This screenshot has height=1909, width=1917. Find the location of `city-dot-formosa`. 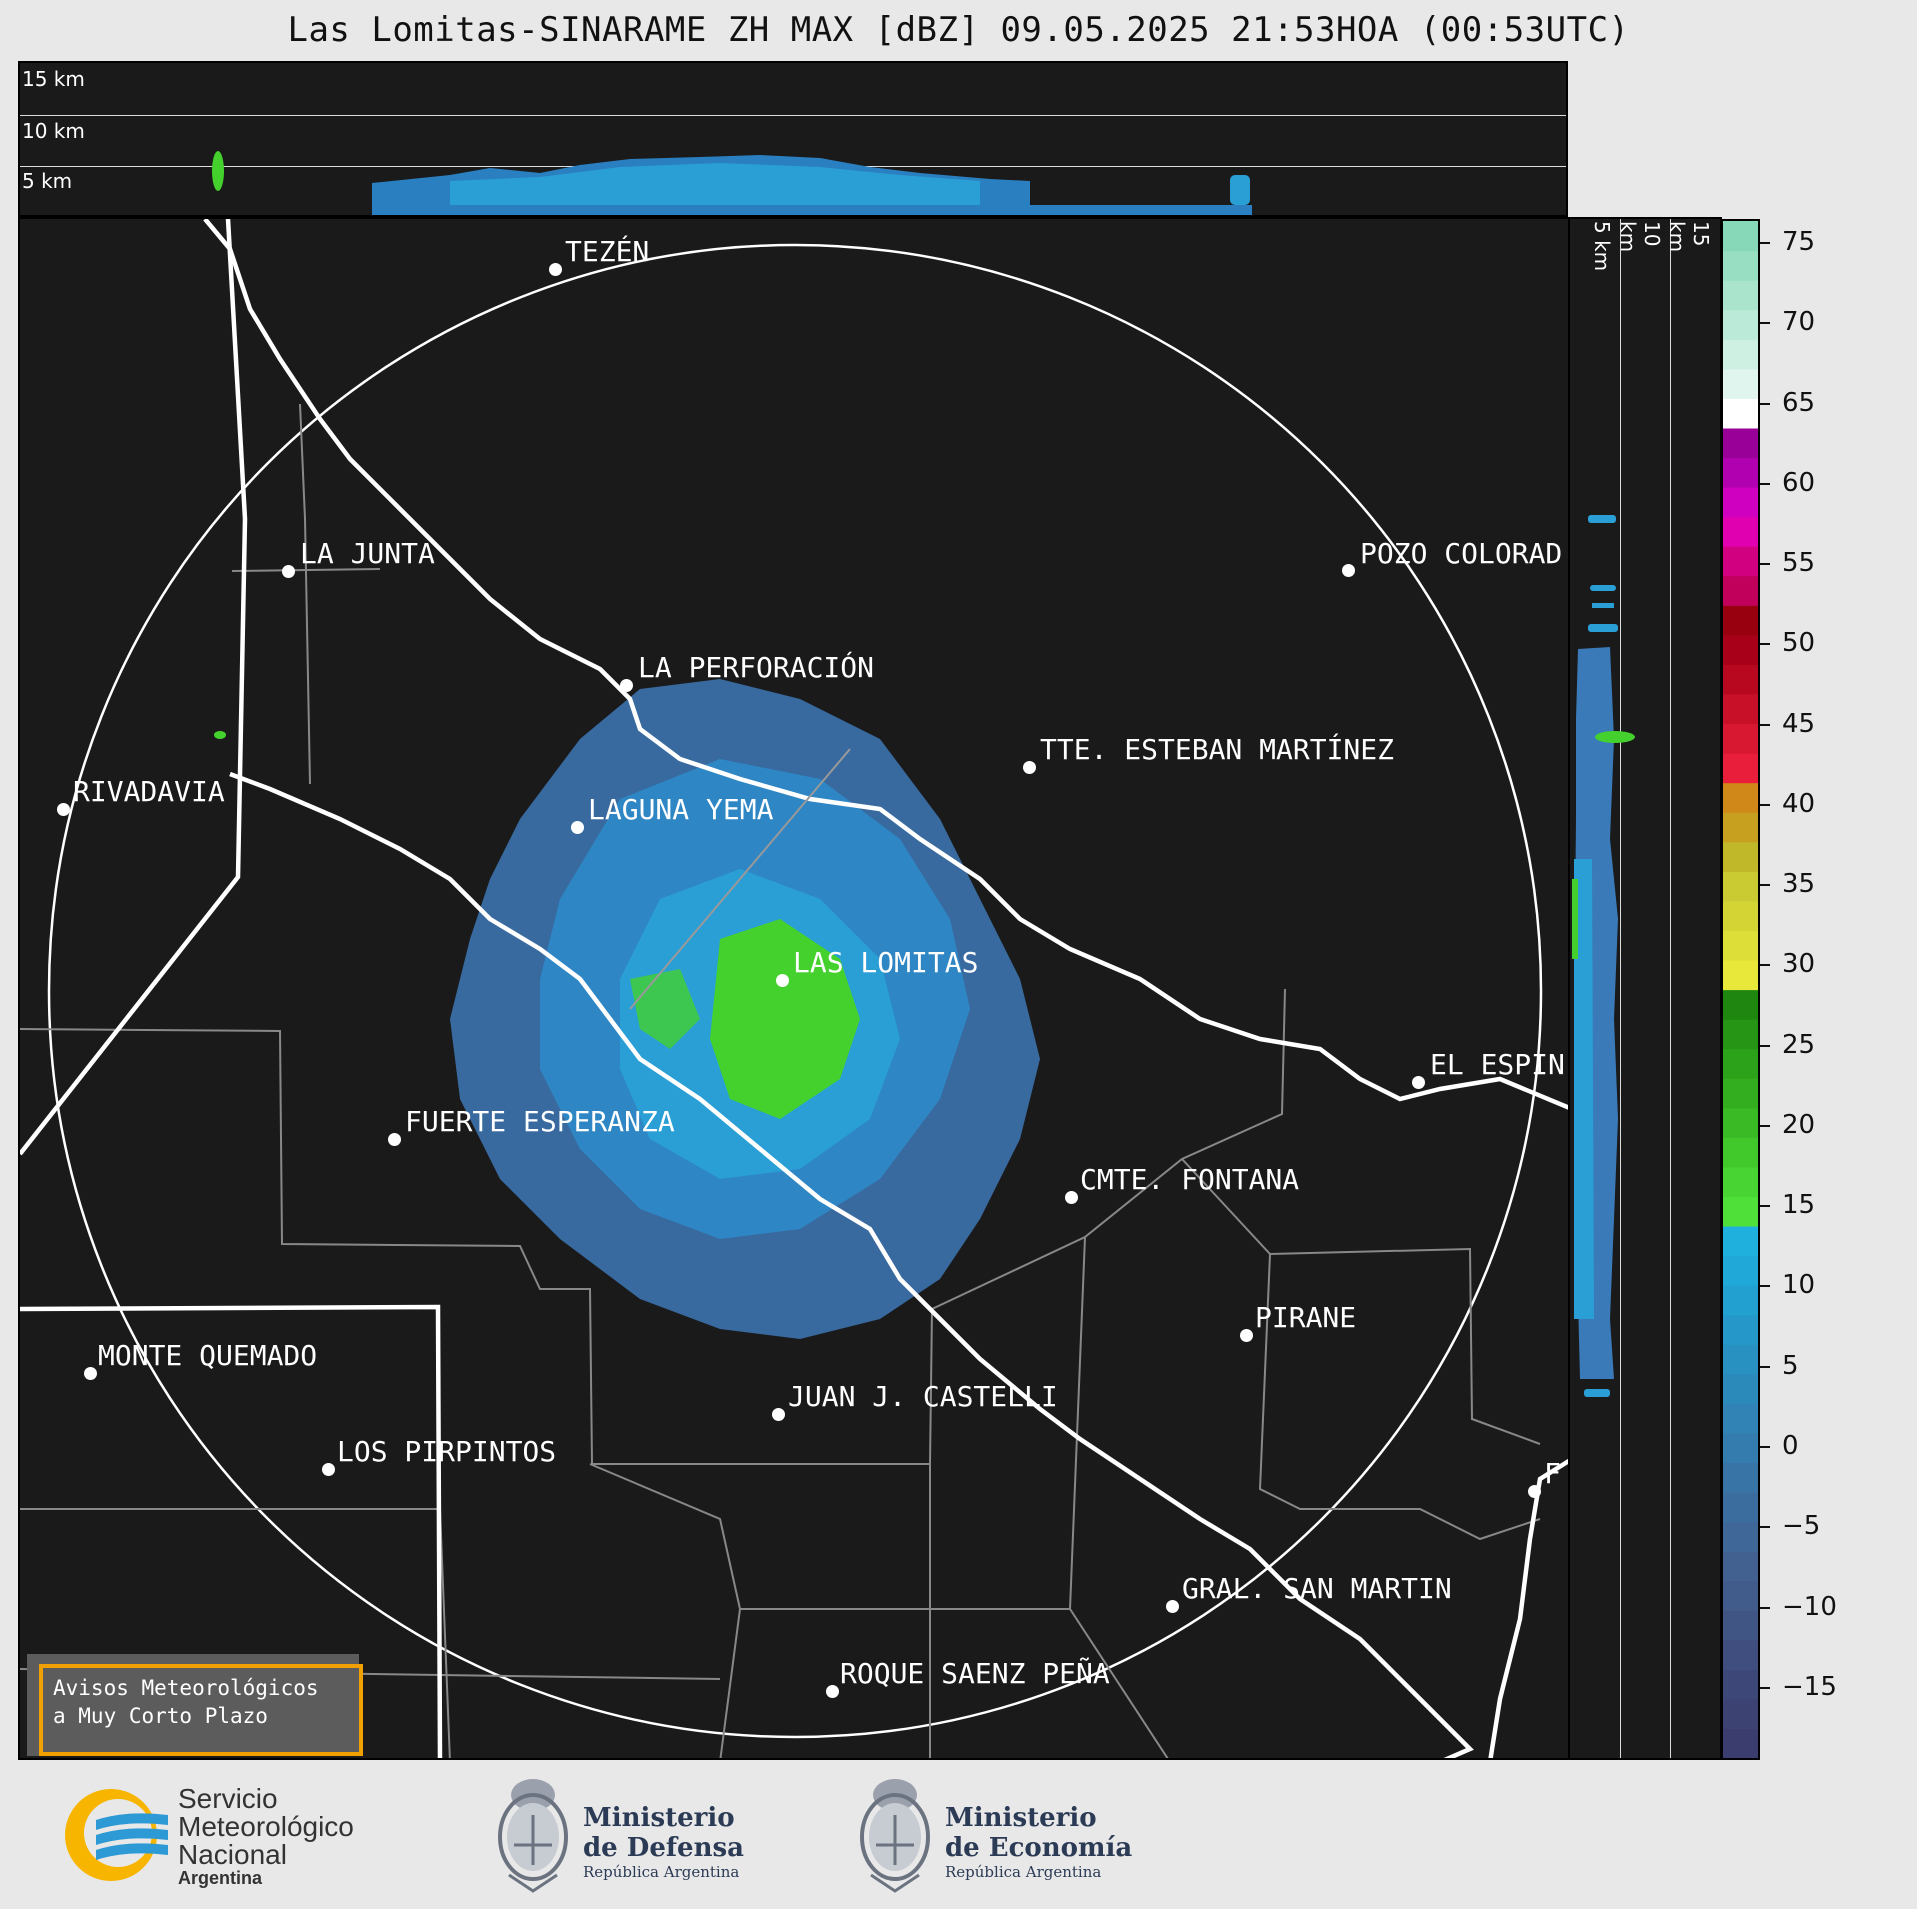

city-dot-formosa is located at coordinates (1534, 1491).